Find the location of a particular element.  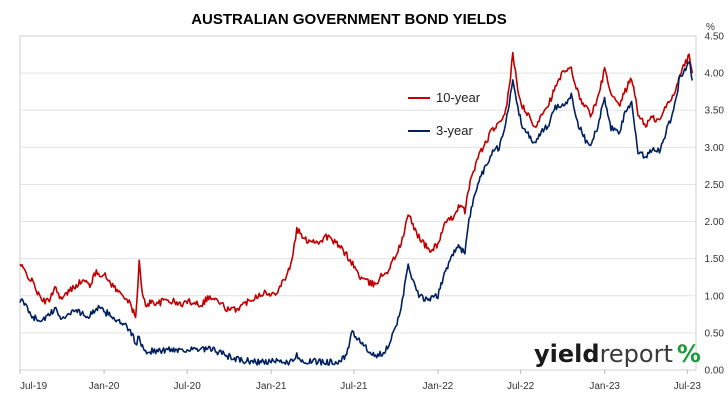

yieldreport-logo: yieldreport% is located at coordinates (617, 354).